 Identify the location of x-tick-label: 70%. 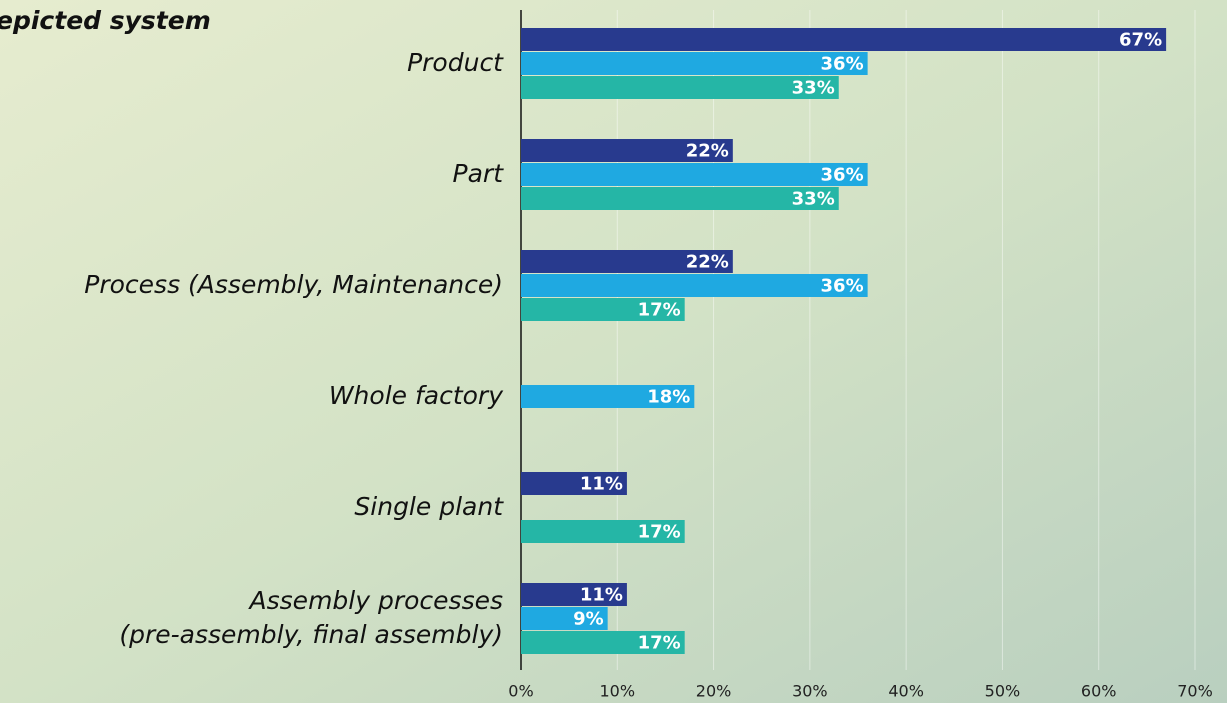
(1195, 691).